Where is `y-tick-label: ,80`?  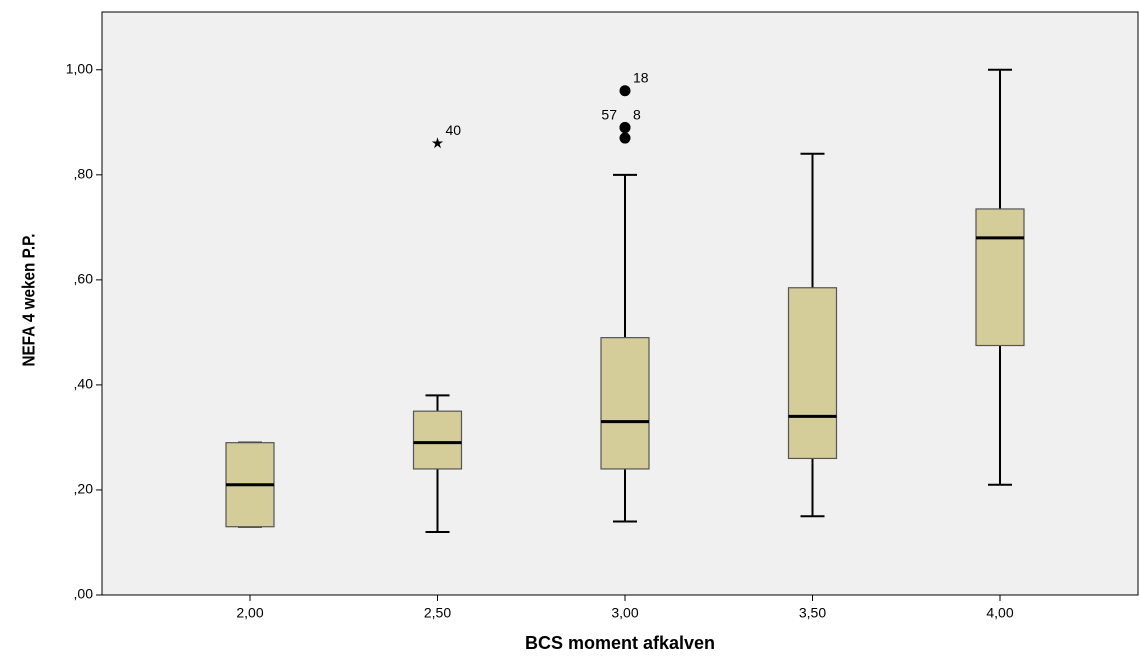
y-tick-label: ,80 is located at coordinates (84, 174).